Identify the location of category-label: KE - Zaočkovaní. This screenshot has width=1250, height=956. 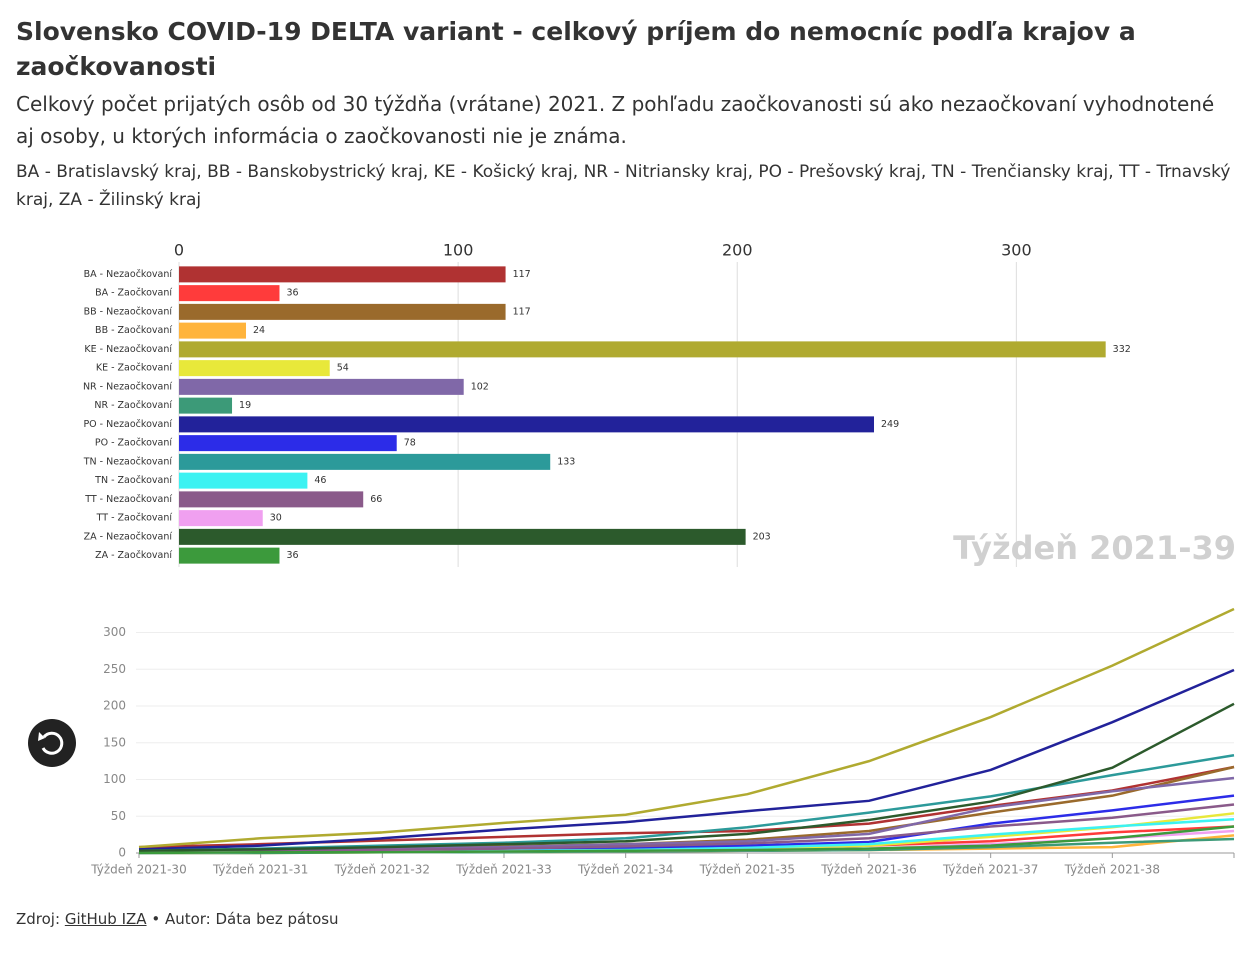
(134, 368).